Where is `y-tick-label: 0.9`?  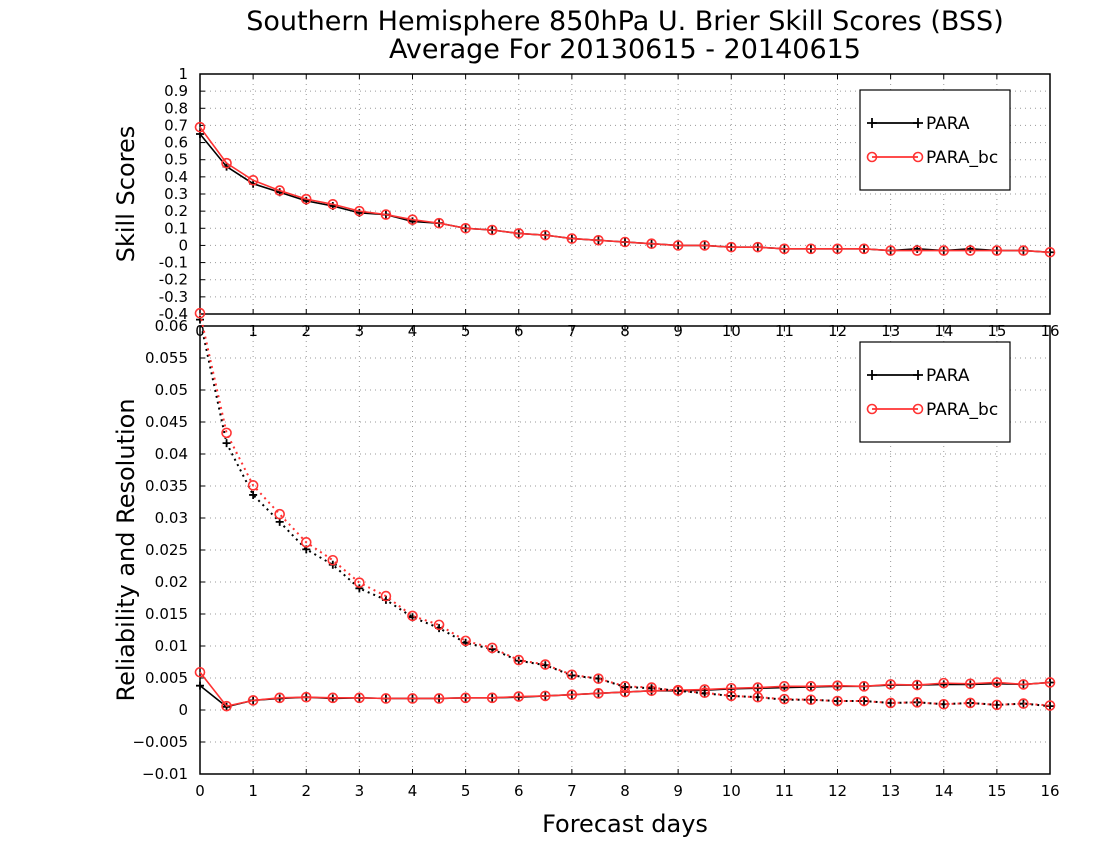 y-tick-label: 0.9 is located at coordinates (176, 91).